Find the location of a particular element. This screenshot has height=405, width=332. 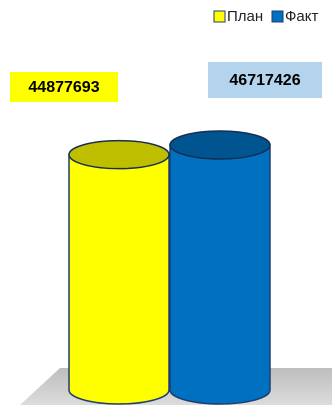

value-label: 44877693 is located at coordinates (63, 87).